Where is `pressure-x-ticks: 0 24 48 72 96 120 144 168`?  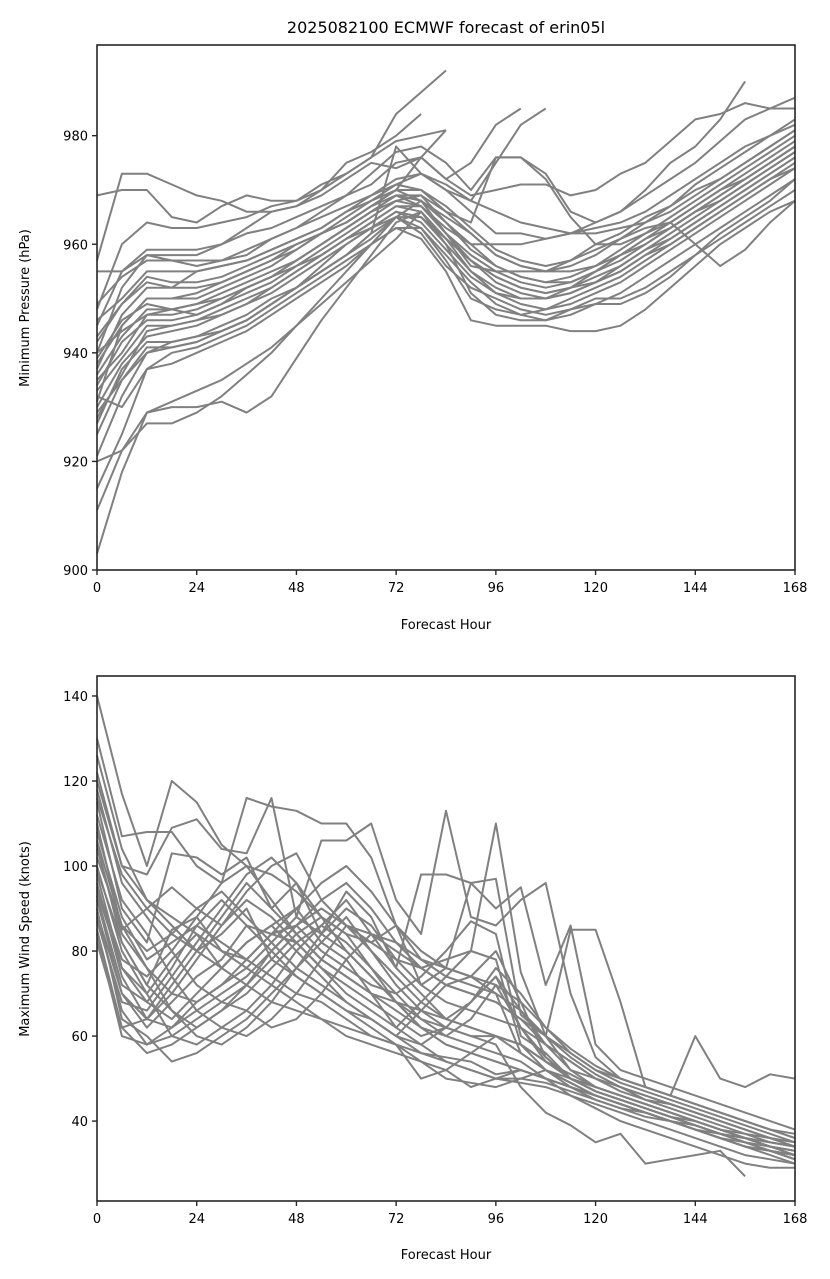 pressure-x-ticks: 0 24 48 72 96 120 144 168 is located at coordinates (450, 583).